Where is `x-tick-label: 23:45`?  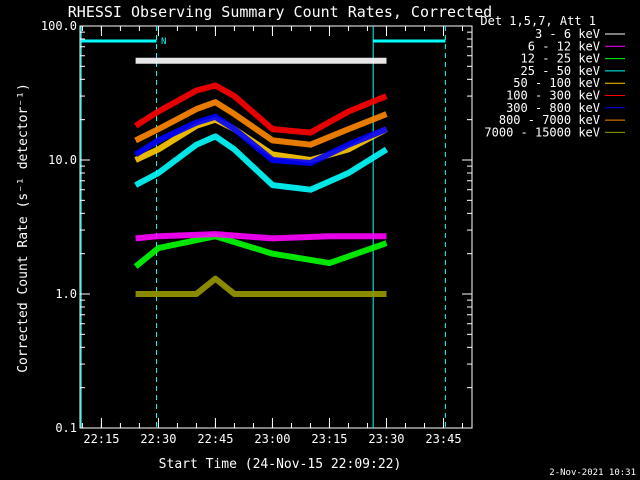 x-tick-label: 23:45 is located at coordinates (443, 439).